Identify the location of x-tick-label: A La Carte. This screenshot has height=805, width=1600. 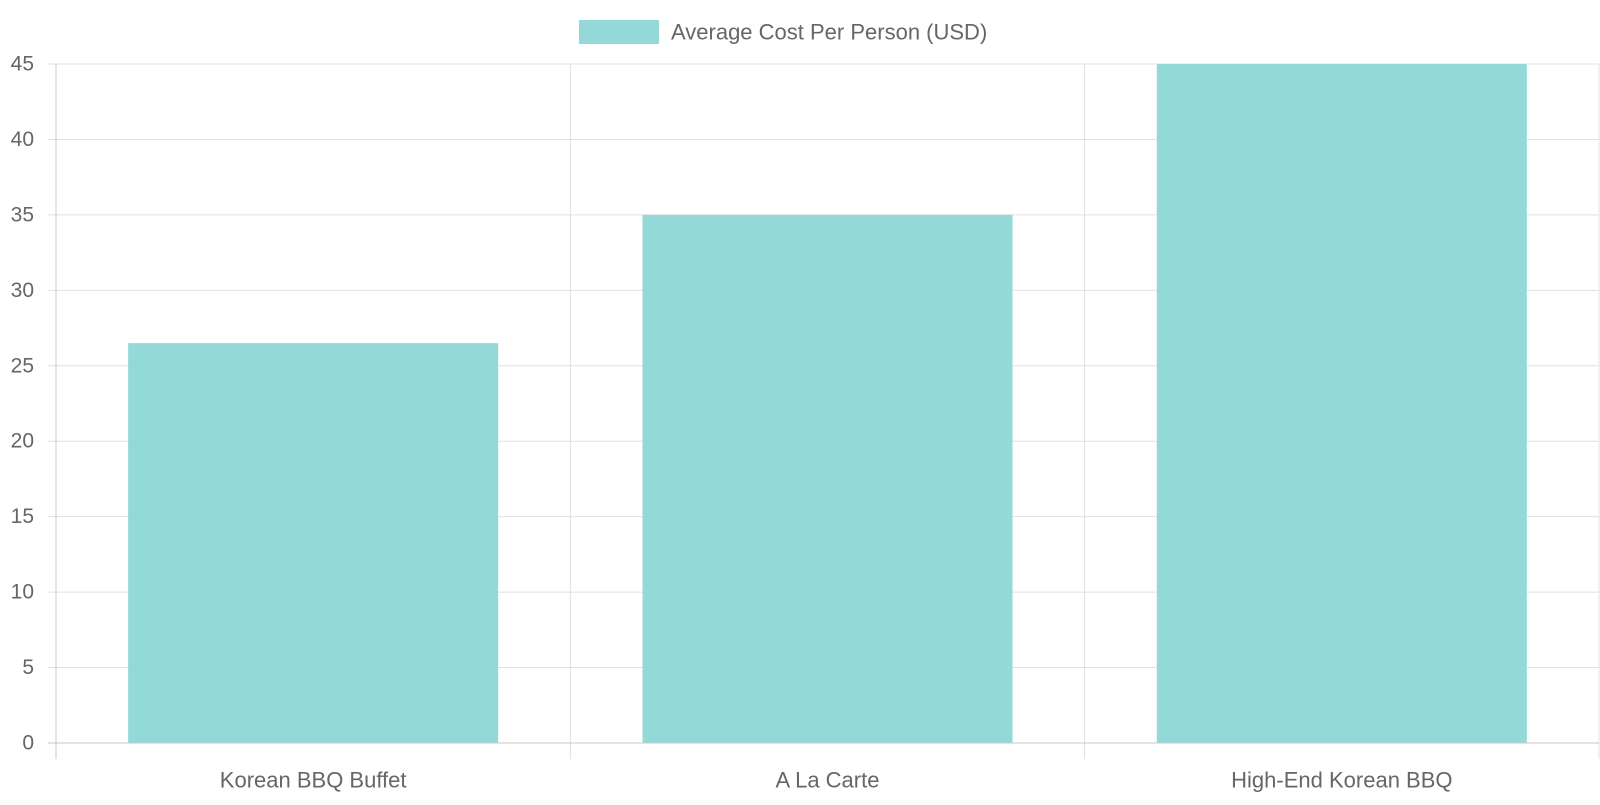
(828, 780).